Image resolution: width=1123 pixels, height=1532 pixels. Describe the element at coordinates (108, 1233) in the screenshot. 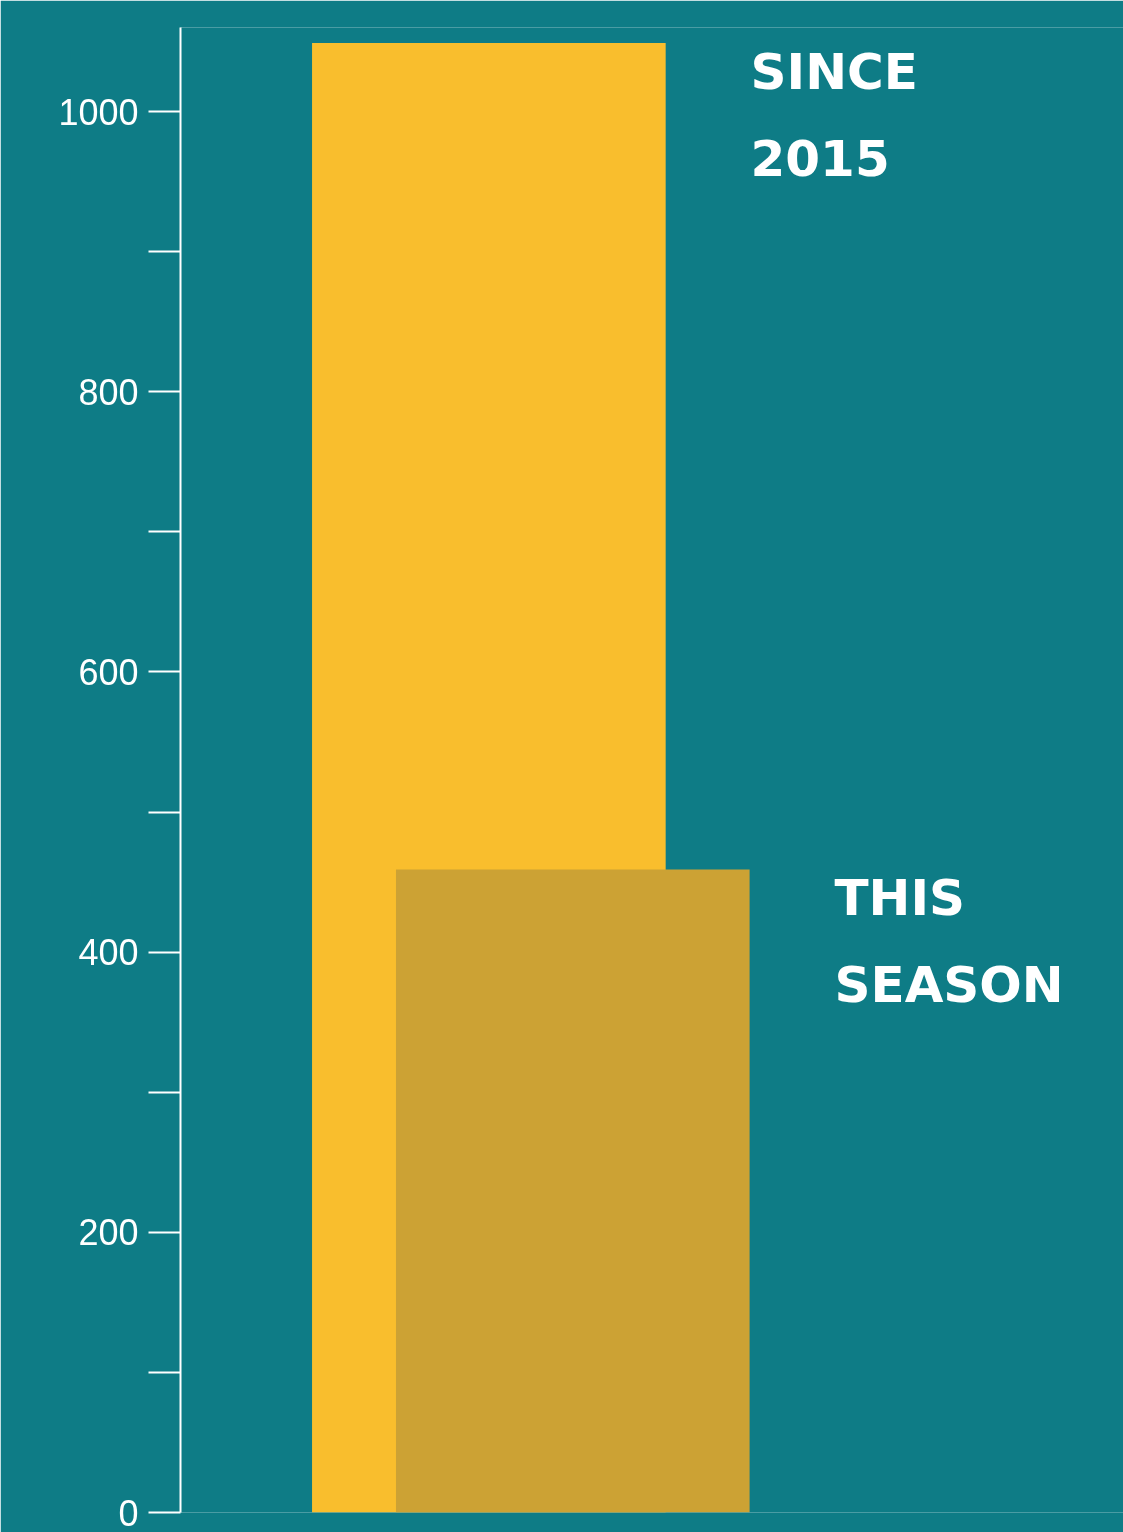

I see `y-tick-label: 200` at that location.